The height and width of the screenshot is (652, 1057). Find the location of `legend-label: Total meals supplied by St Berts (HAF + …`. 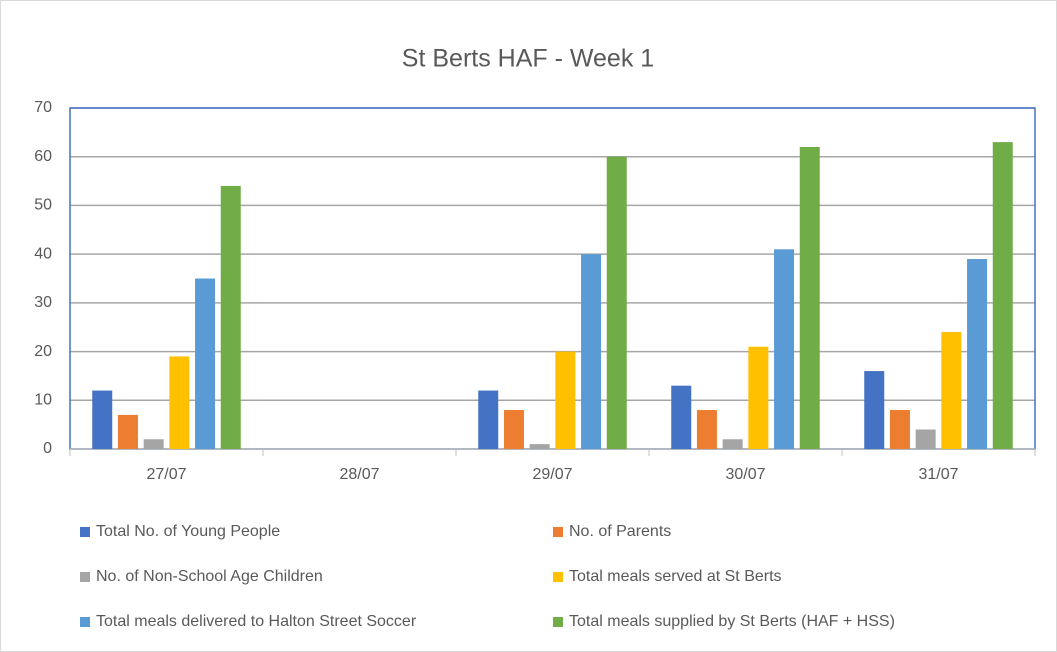

legend-label: Total meals supplied by St Berts (HAF + … is located at coordinates (732, 621).